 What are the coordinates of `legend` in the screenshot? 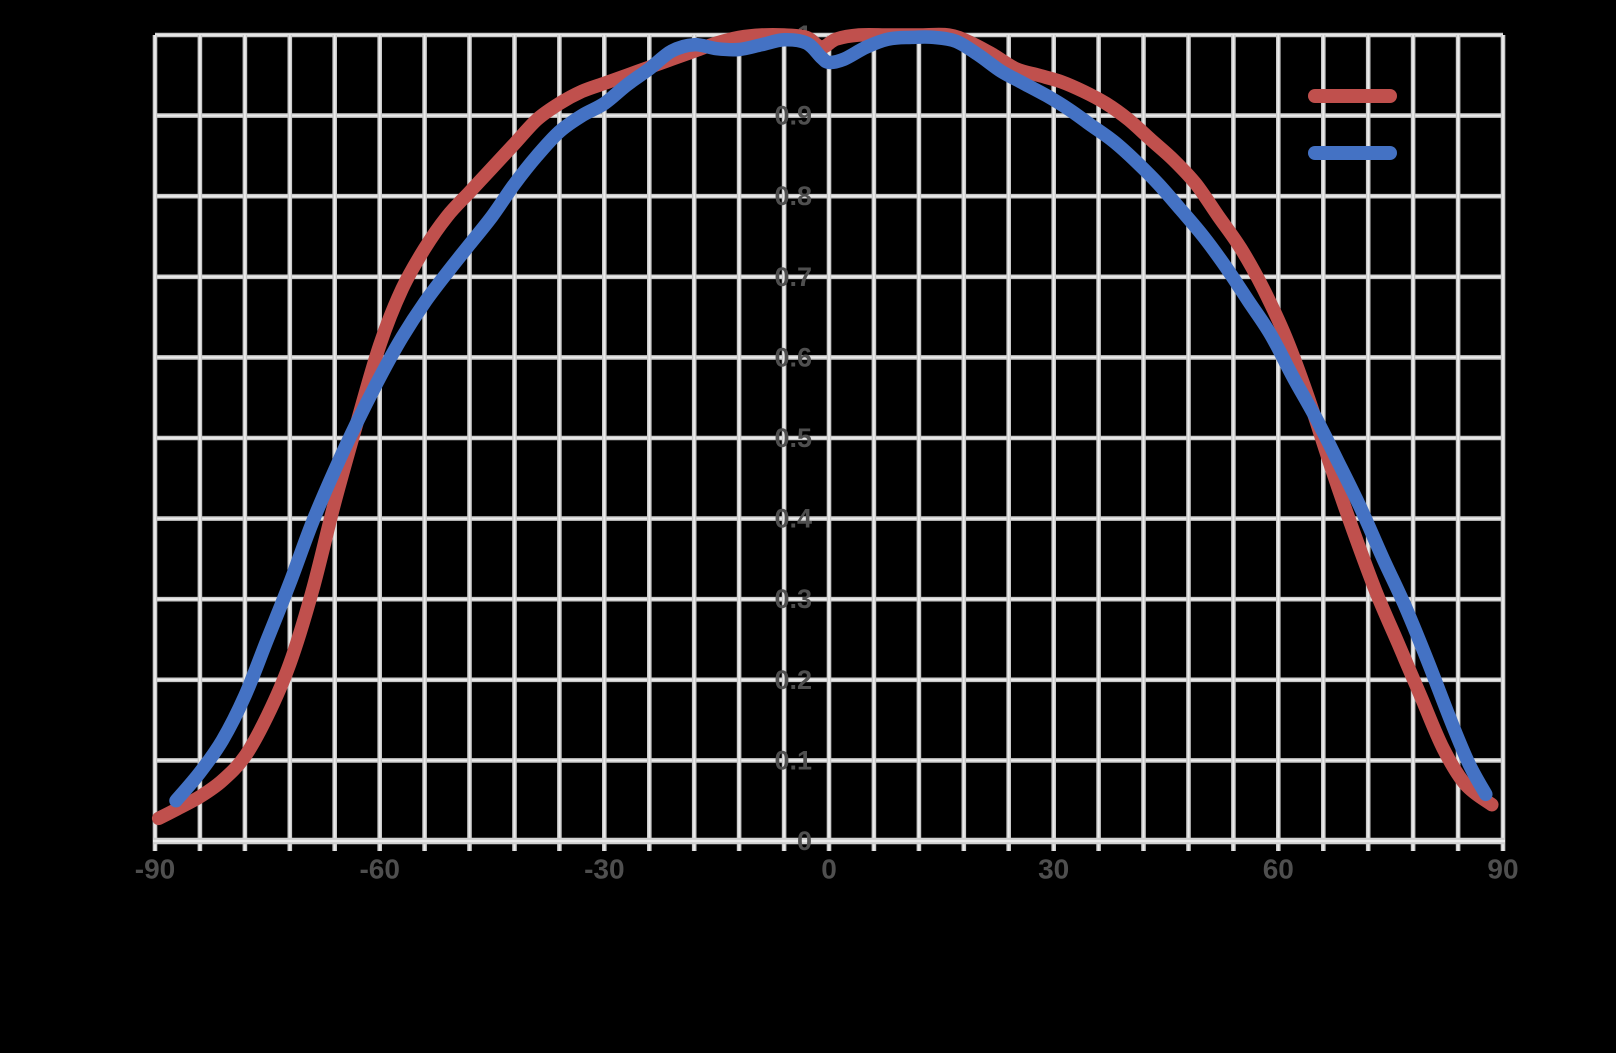 It's located at (1352, 124).